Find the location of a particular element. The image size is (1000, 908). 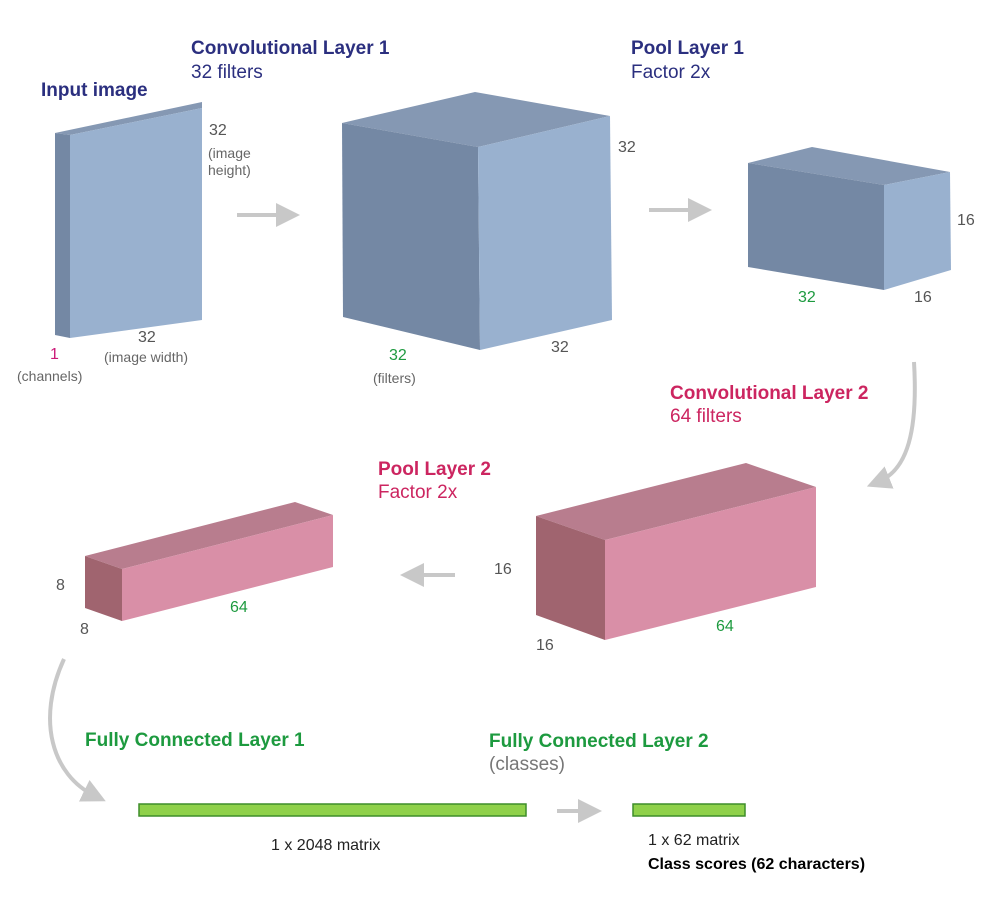

fc2-bar is located at coordinates (689, 810).